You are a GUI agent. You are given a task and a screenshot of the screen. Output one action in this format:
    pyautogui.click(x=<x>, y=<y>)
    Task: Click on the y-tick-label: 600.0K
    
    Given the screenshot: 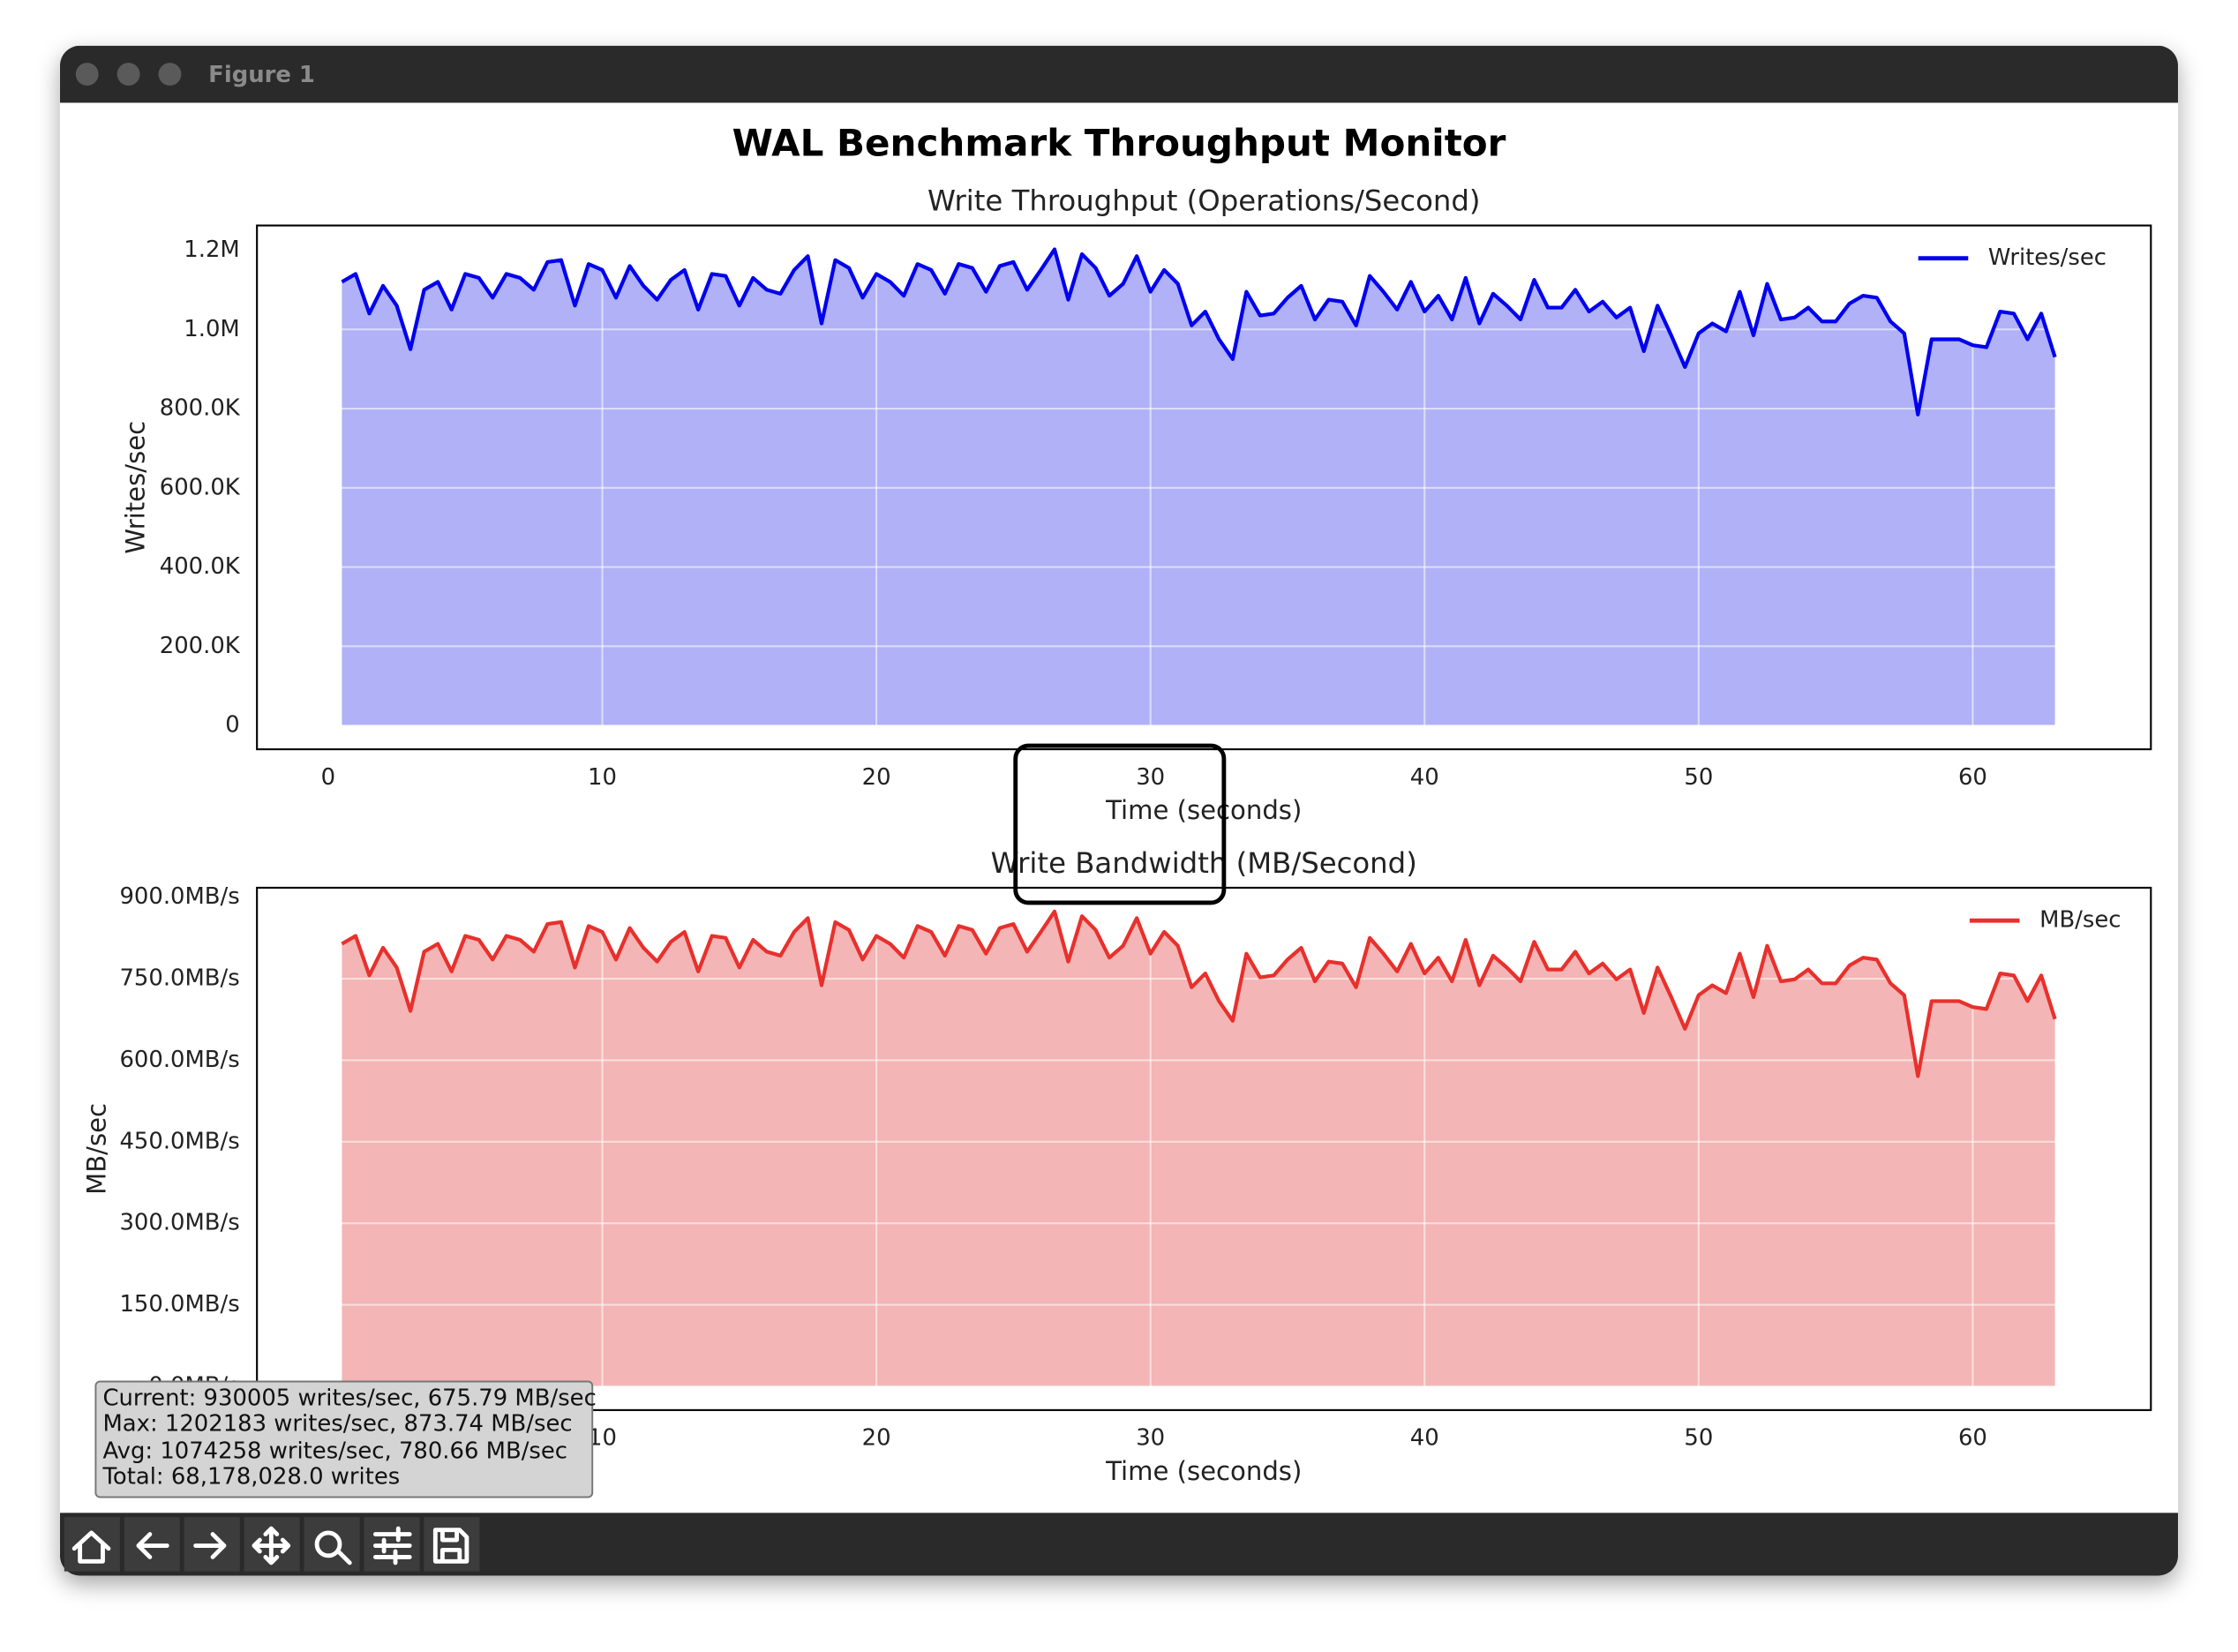 What is the action you would take?
    pyautogui.click(x=200, y=487)
    